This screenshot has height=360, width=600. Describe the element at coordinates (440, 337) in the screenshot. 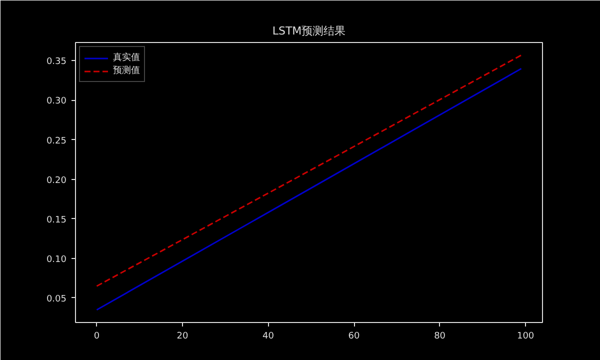

I see `x-tick-label: 80` at that location.